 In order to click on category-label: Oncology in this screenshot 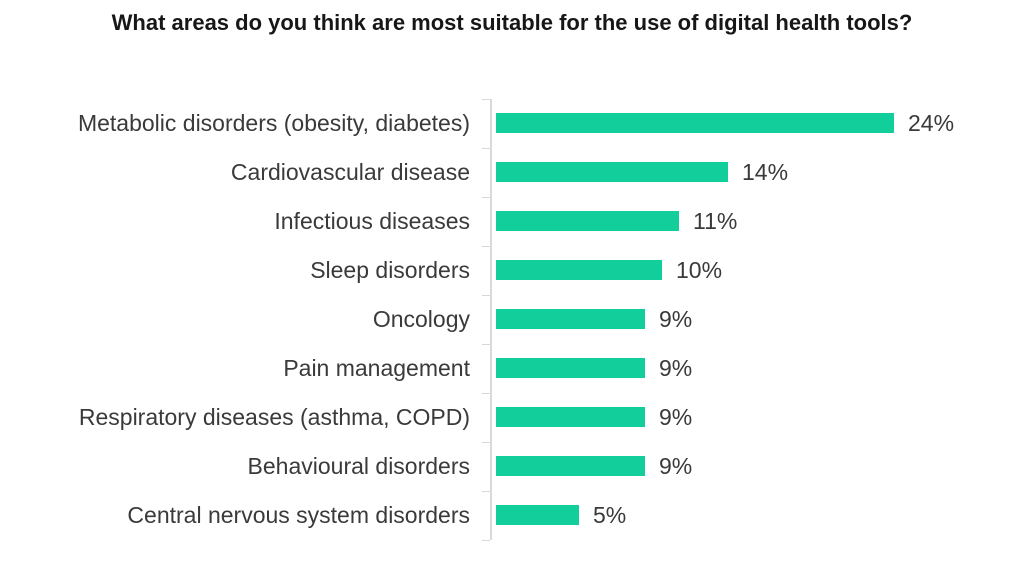, I will do `click(421, 319)`.